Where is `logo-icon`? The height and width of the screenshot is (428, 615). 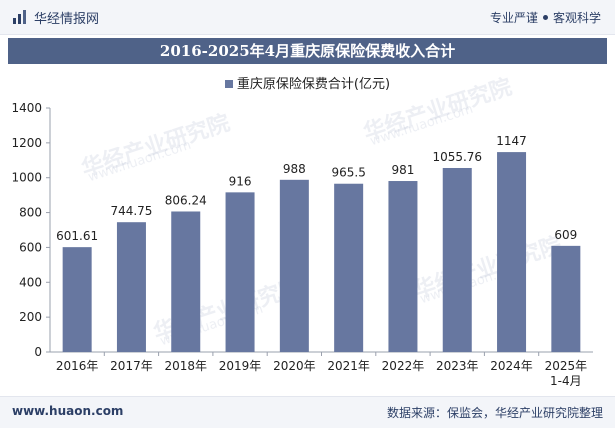
logo-icon is located at coordinates (19, 17).